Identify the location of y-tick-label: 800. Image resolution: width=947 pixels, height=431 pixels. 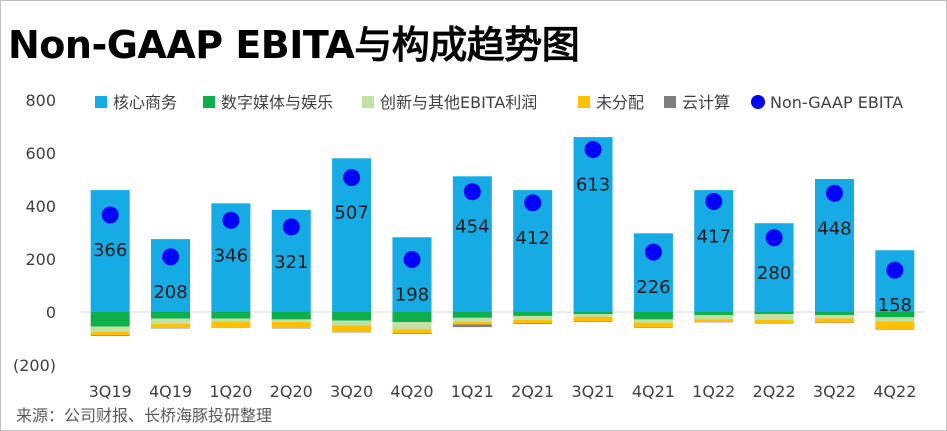
(40, 100).